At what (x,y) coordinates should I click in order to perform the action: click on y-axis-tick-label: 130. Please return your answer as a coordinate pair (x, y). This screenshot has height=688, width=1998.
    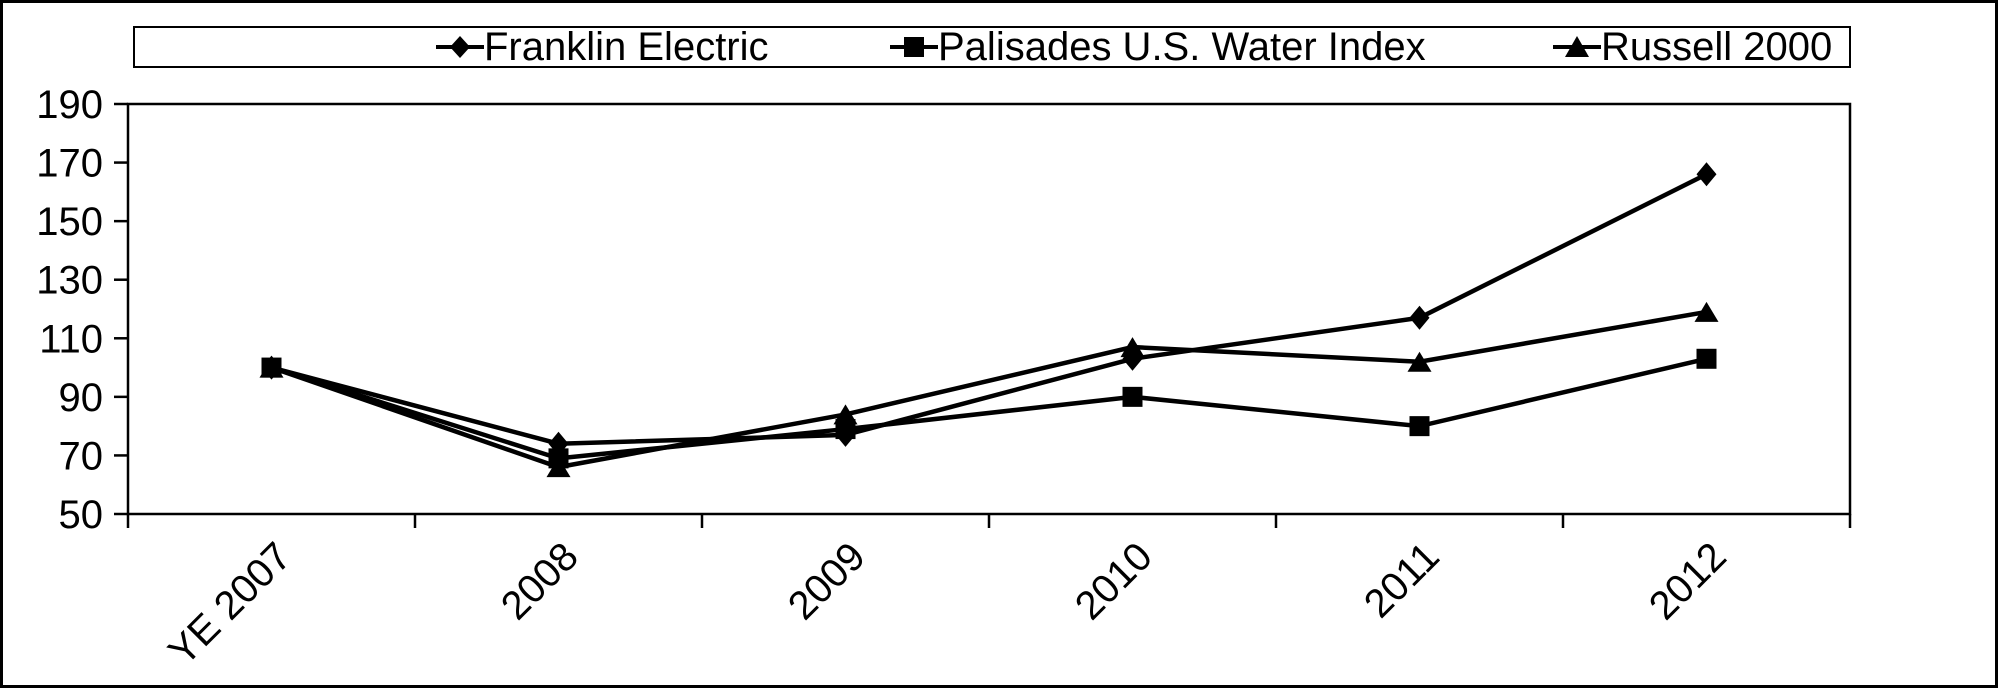
    Looking at the image, I should click on (69, 281).